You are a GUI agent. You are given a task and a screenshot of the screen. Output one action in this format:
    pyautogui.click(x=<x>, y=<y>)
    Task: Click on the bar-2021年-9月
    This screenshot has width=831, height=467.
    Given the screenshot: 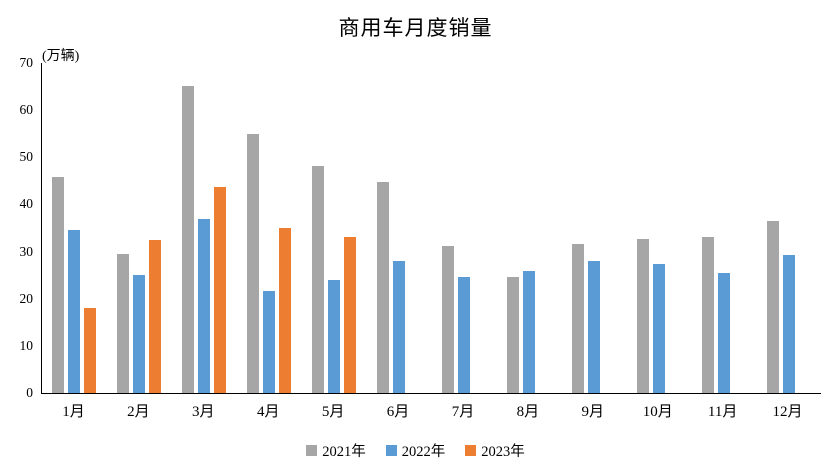 What is the action you would take?
    pyautogui.click(x=577, y=318)
    